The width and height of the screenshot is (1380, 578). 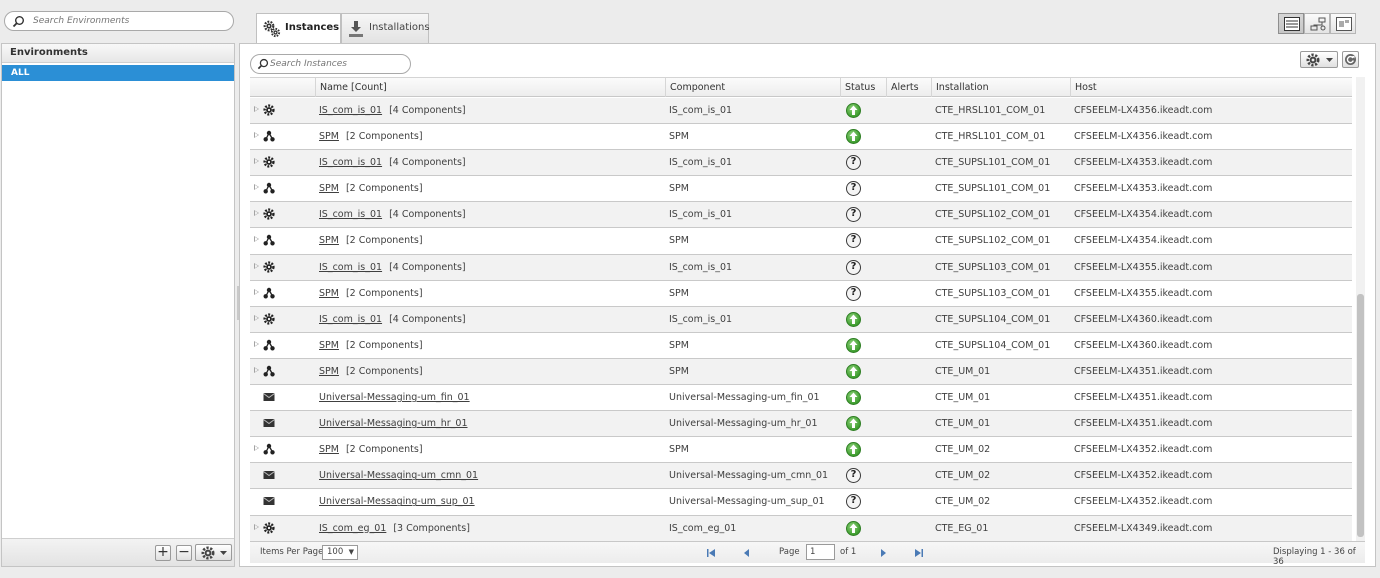 I want to click on previous-page-icon, so click(x=747, y=553).